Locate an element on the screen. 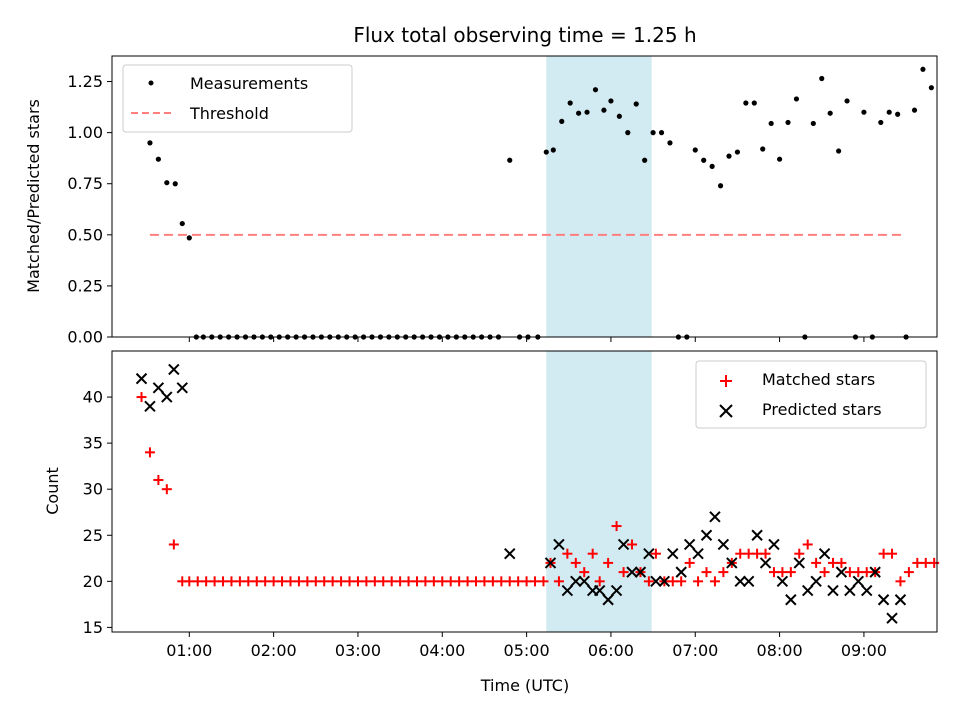 This screenshot has width=960, height=720. legend-matched-label: Matched stars is located at coordinates (818, 379).